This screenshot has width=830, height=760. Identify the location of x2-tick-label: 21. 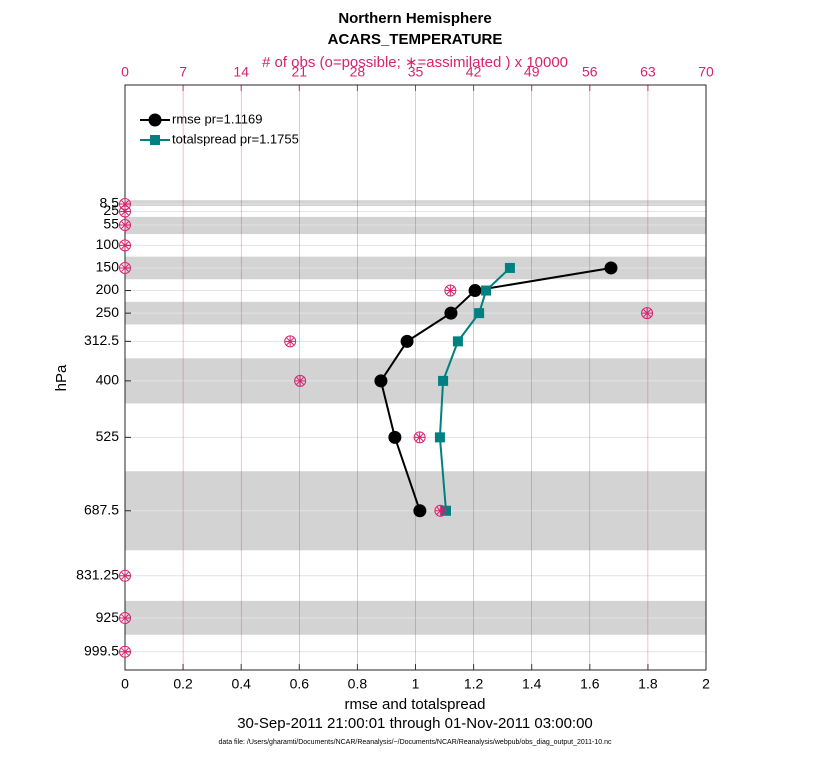
(300, 72).